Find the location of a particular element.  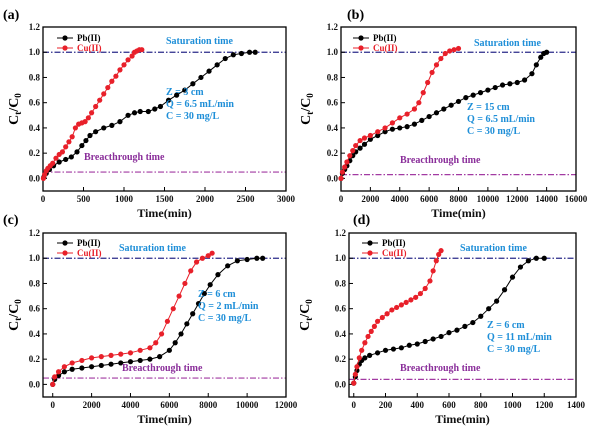

panel-label: (a) is located at coordinates (11, 15).